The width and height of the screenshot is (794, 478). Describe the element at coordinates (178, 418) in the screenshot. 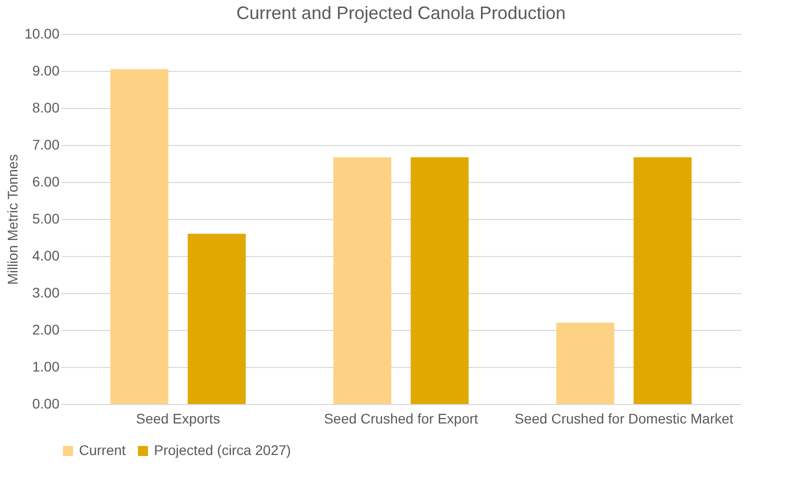

I see `x-tick-label: Seed Exports` at that location.